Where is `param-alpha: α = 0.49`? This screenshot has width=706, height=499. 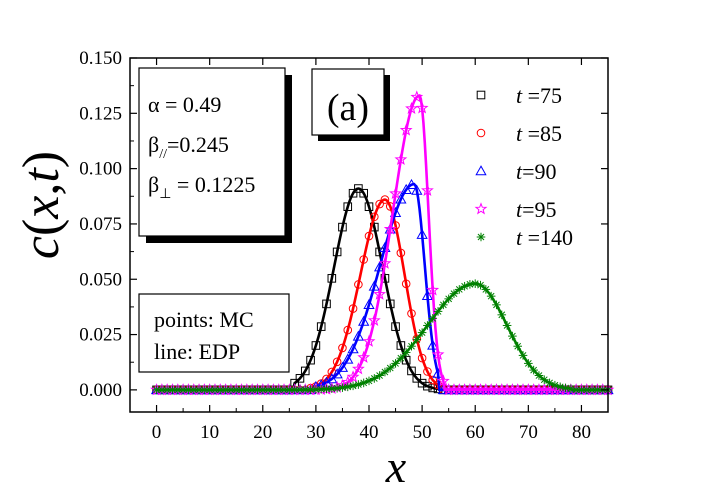
param-alpha: α = 0.49 is located at coordinates (184, 104).